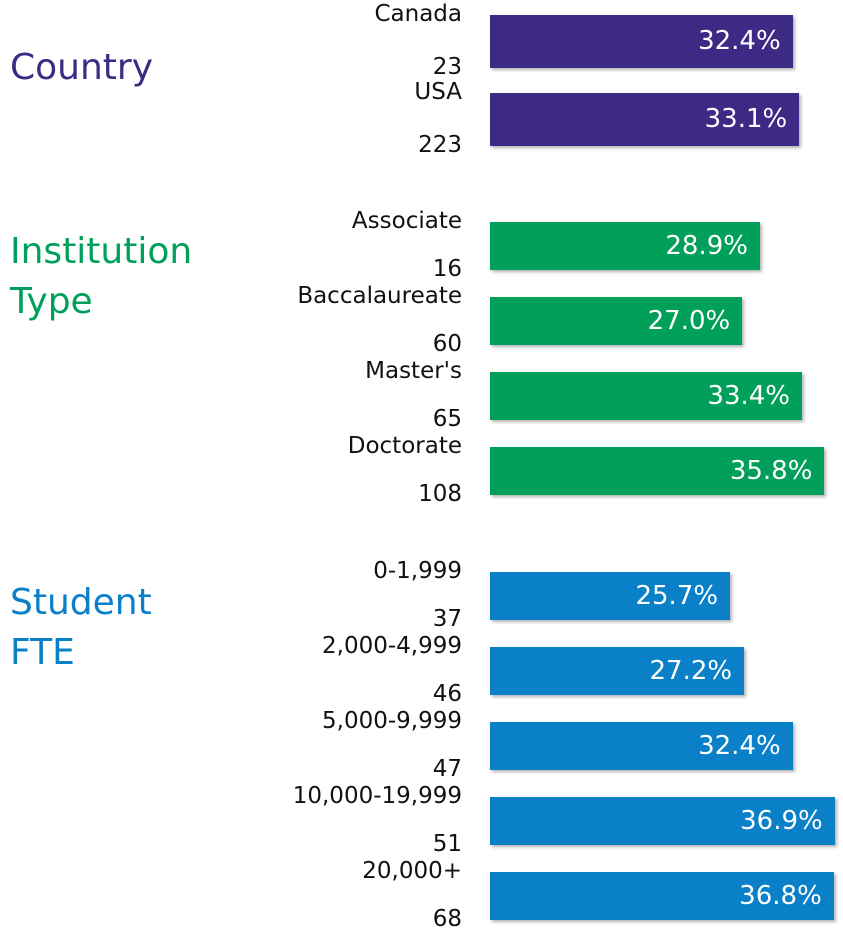 The height and width of the screenshot is (928, 843). What do you see at coordinates (82, 67) in the screenshot?
I see `group-title: Country` at bounding box center [82, 67].